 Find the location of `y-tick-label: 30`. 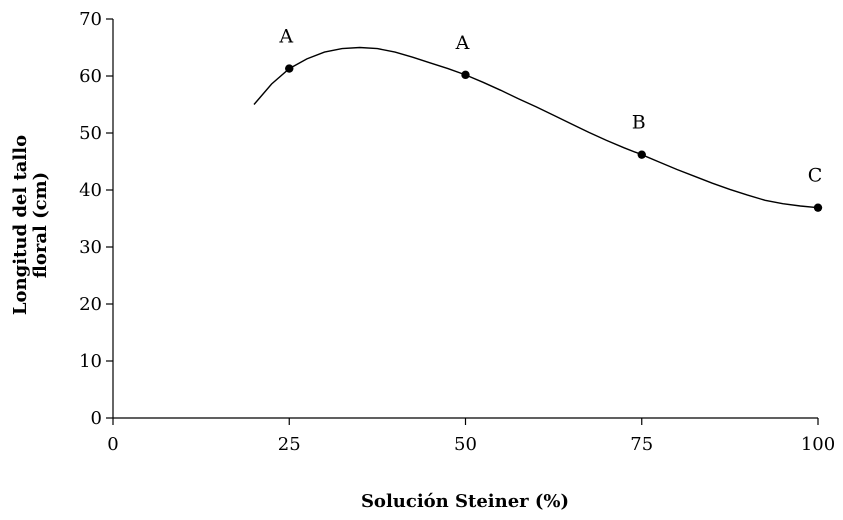

y-tick-label: 30 is located at coordinates (90, 247).